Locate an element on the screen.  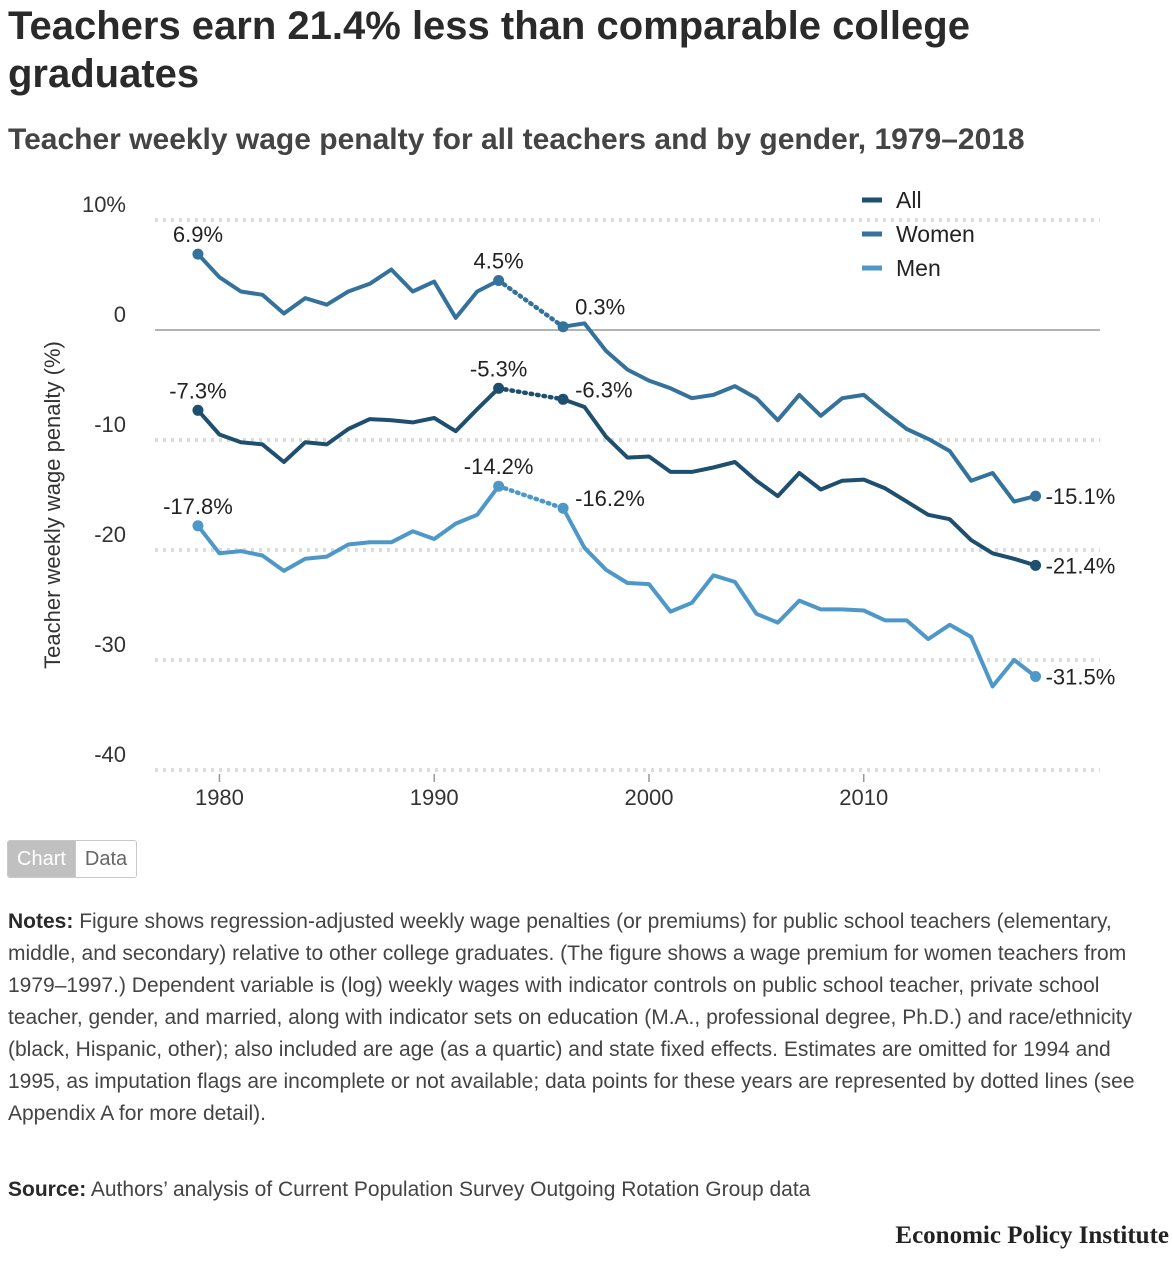
series-gap-dotted-men is located at coordinates (531, 497).